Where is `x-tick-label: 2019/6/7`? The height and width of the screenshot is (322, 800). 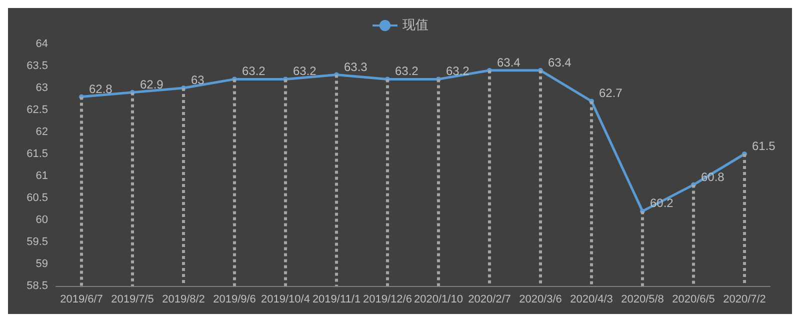 x-tick-label: 2019/6/7 is located at coordinates (81, 300).